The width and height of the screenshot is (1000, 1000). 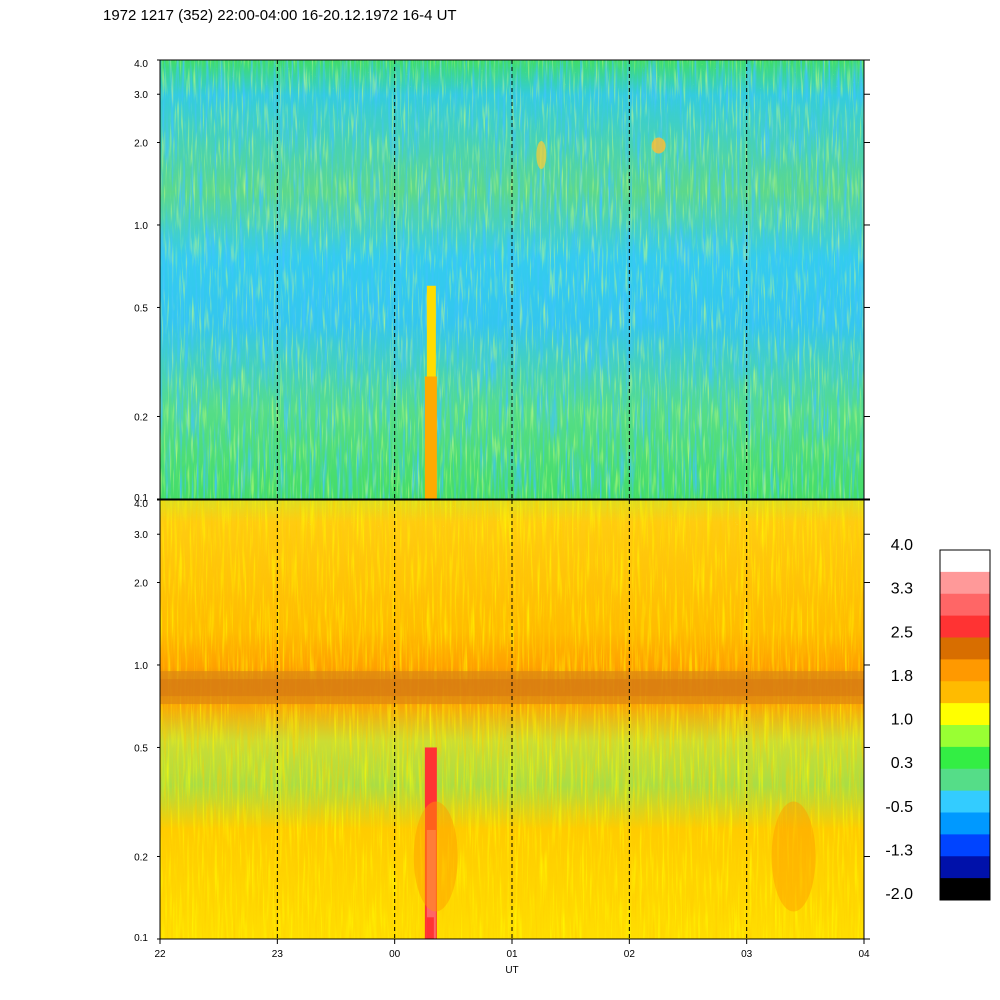 I want to click on bottom-burst-pink, so click(x=431, y=884).